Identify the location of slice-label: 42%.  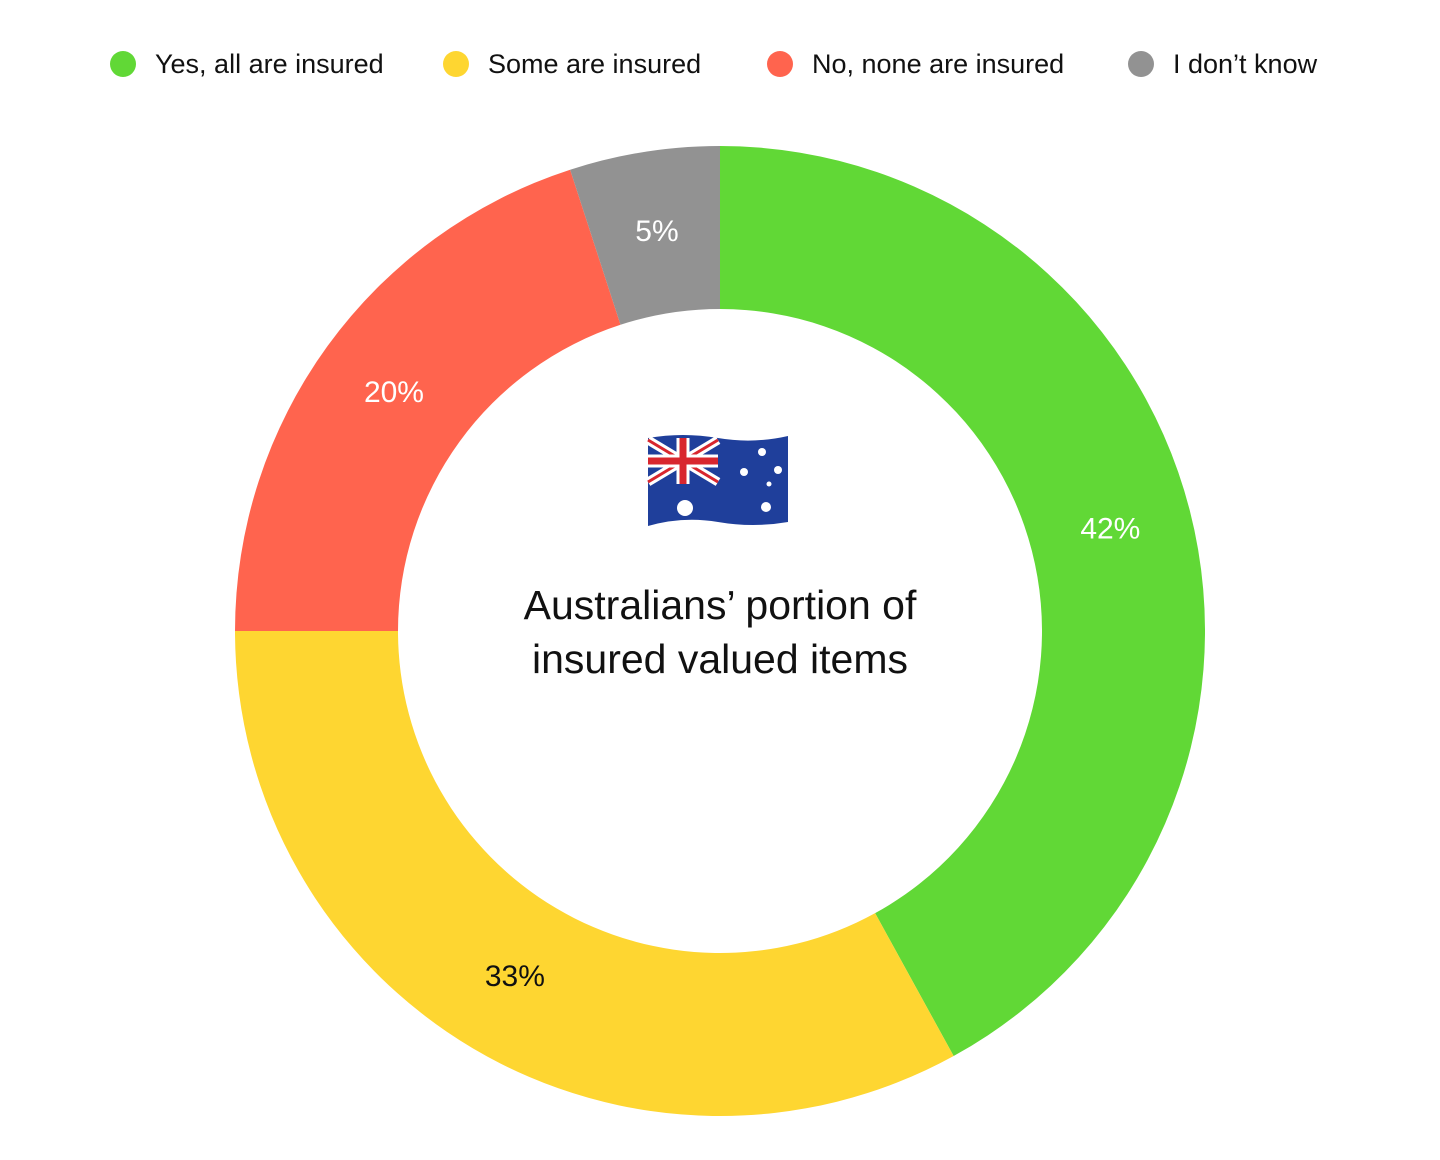
(1110, 529).